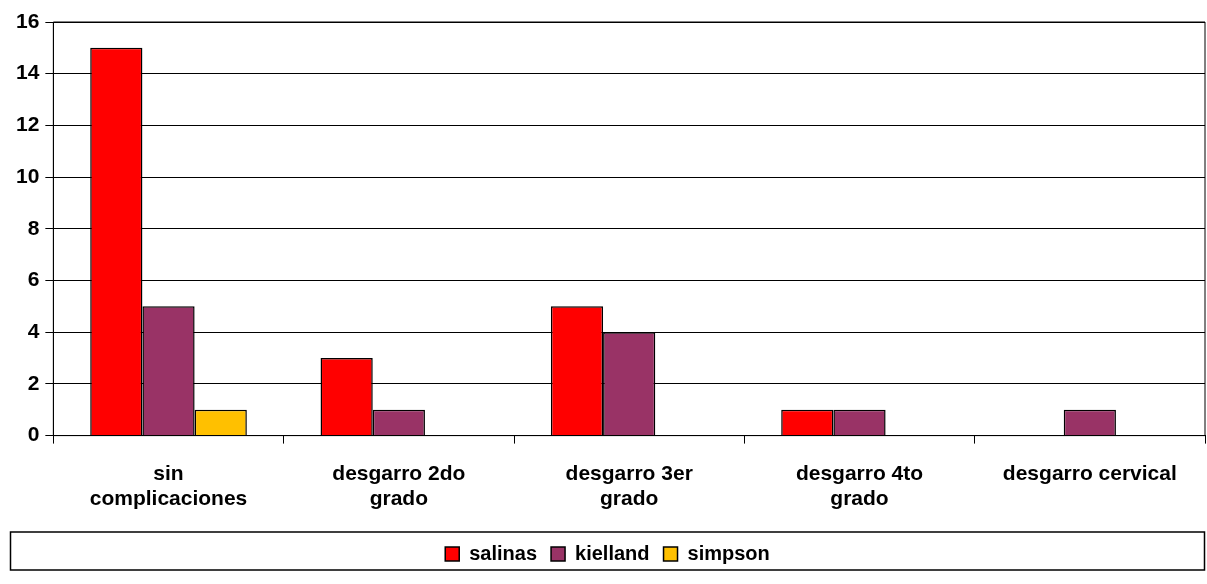 The height and width of the screenshot is (584, 1207). I want to click on y-tick-label: 0, so click(33, 434).